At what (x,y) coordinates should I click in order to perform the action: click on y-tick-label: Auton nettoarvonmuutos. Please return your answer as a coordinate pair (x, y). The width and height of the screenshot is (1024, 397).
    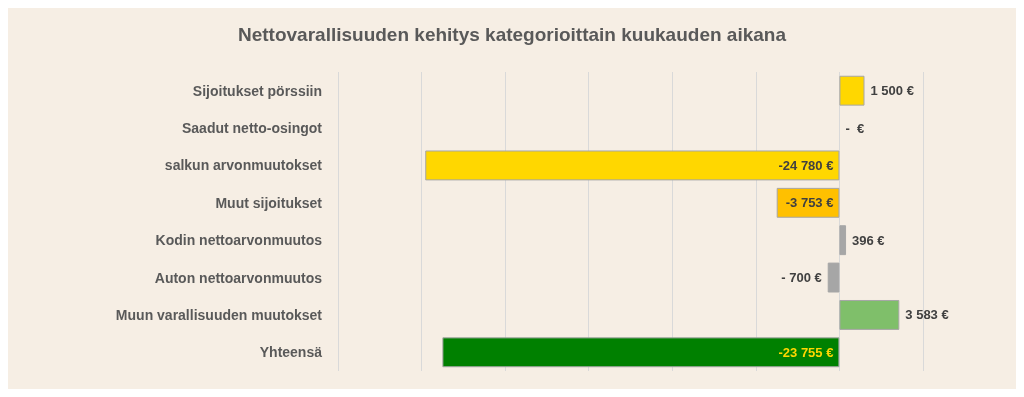
    Looking at the image, I should click on (238, 277).